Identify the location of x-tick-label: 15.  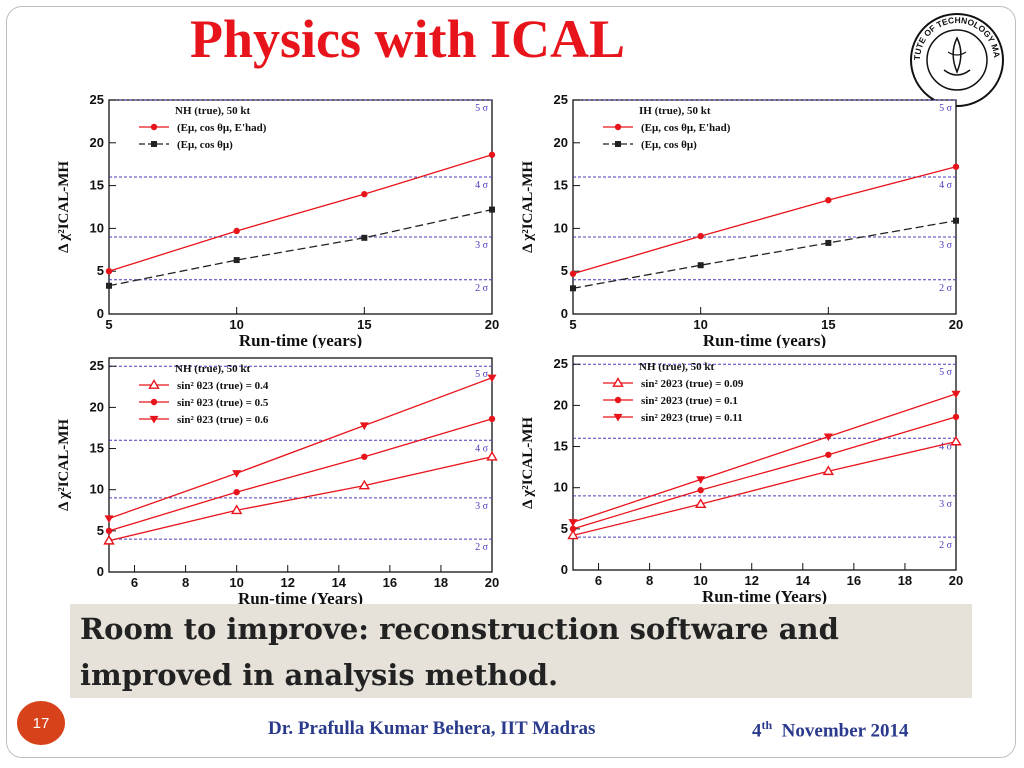
(364, 324).